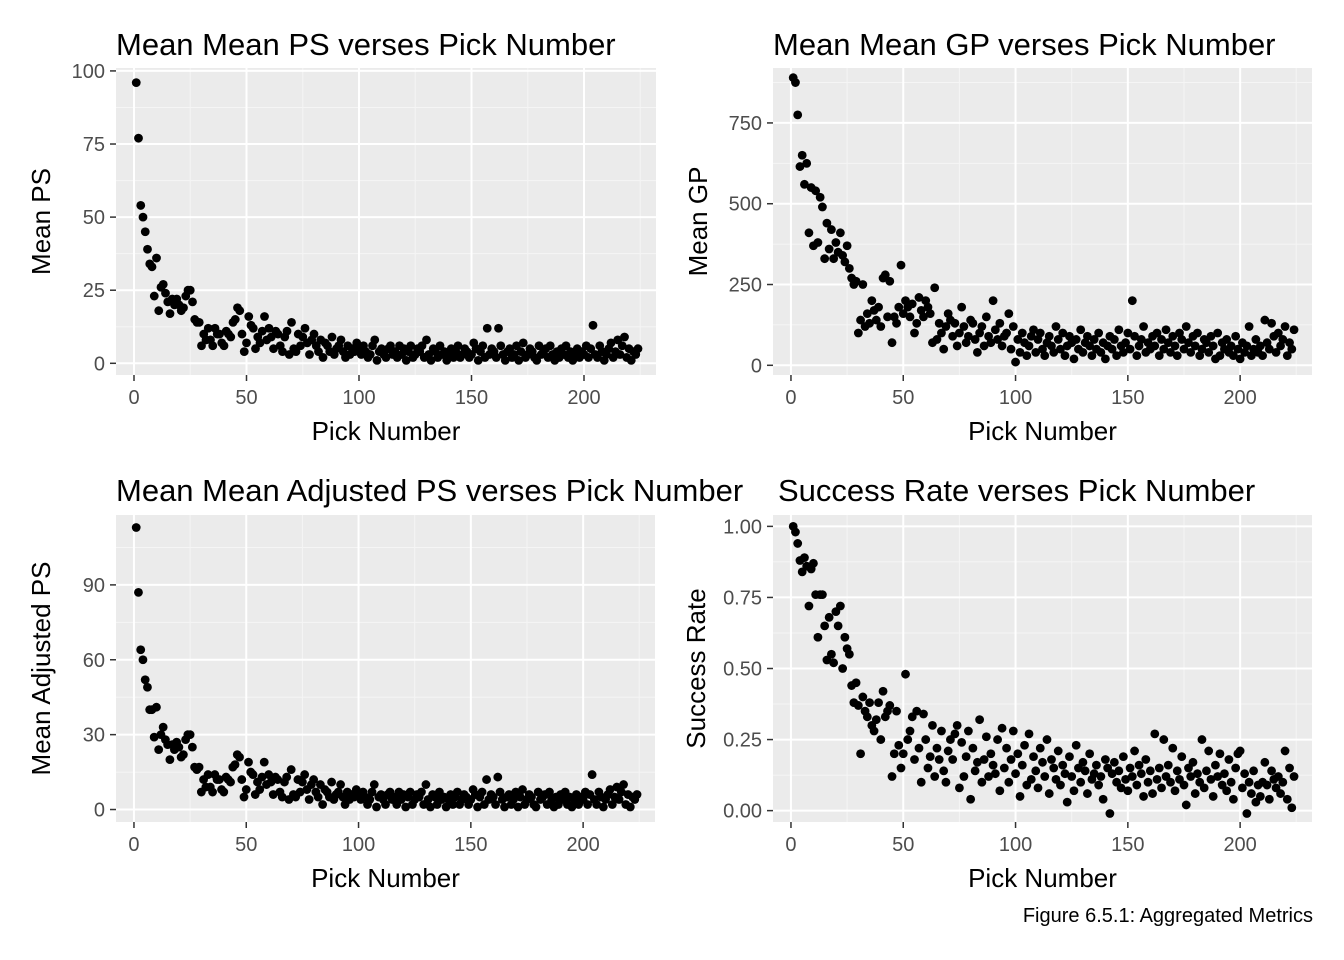  What do you see at coordinates (790, 398) in the screenshot?
I see `x-tick-label: 0` at bounding box center [790, 398].